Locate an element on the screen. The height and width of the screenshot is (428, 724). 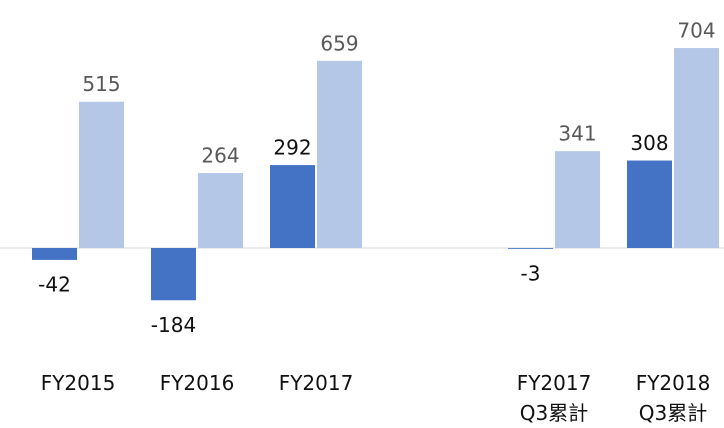
data-label: 515 is located at coordinates (101, 84).